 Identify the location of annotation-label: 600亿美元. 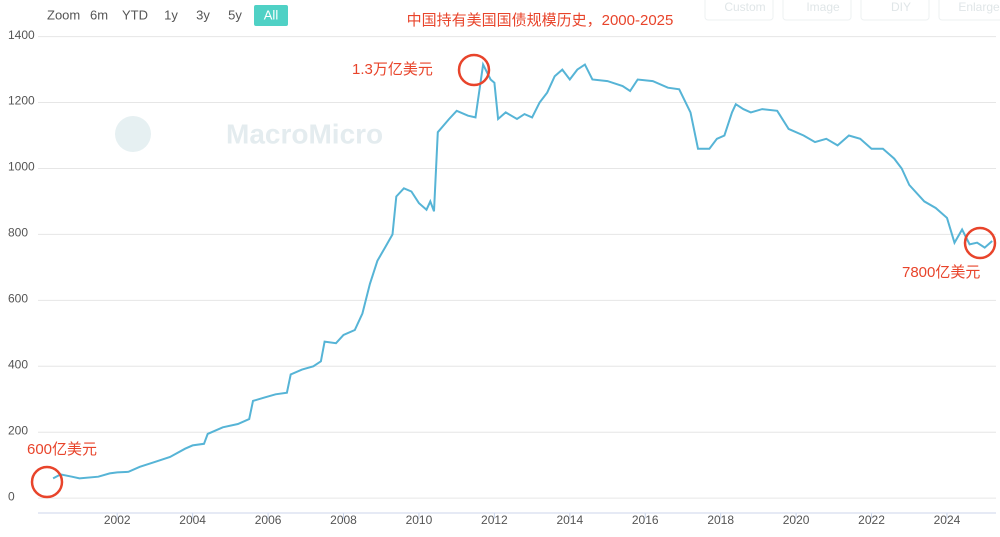
(62, 449).